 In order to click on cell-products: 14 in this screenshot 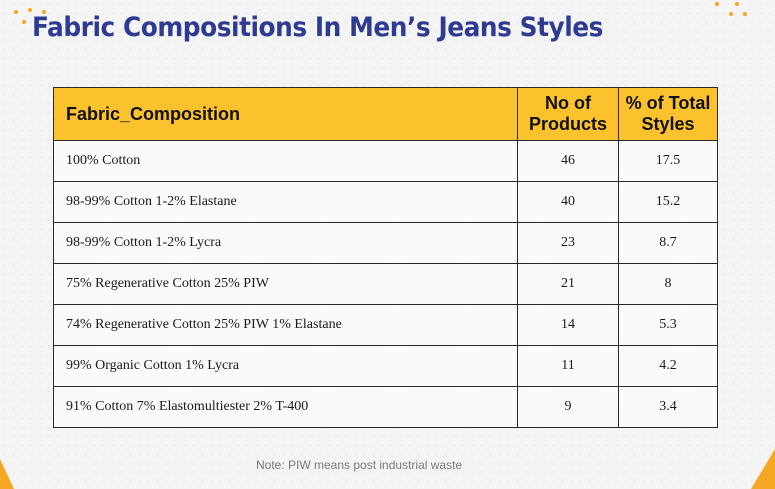, I will do `click(568, 325)`.